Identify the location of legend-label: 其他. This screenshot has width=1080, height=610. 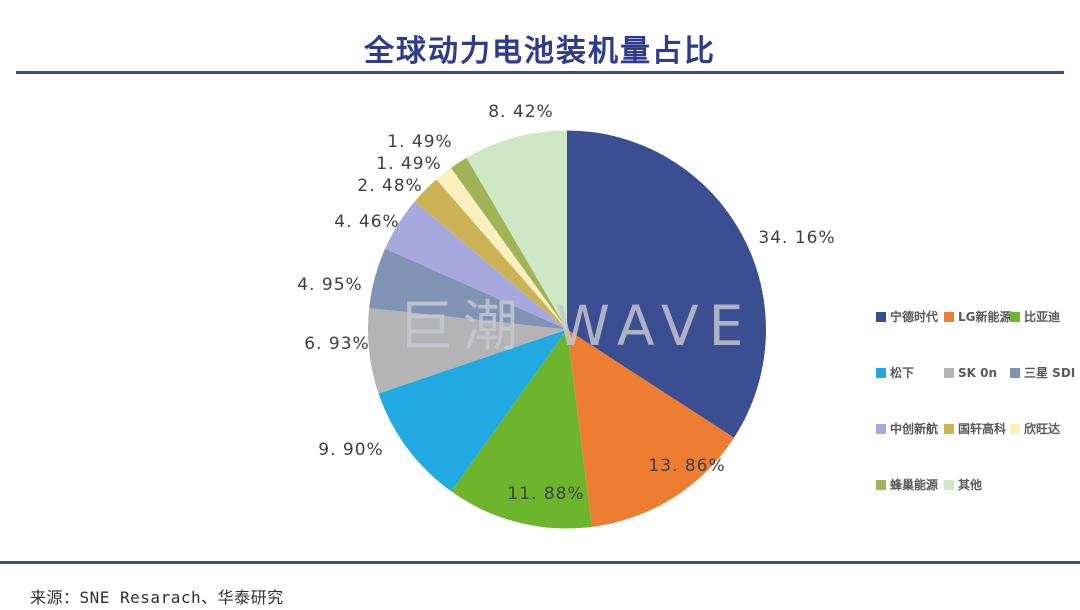
(970, 485).